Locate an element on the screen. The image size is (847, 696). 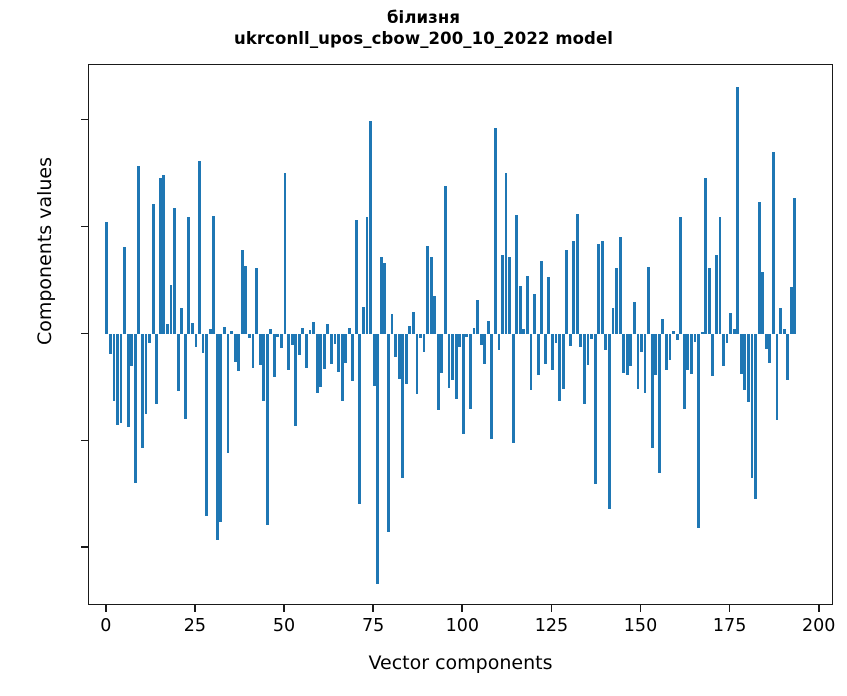
x-tick-label: 125 is located at coordinates (551, 626).